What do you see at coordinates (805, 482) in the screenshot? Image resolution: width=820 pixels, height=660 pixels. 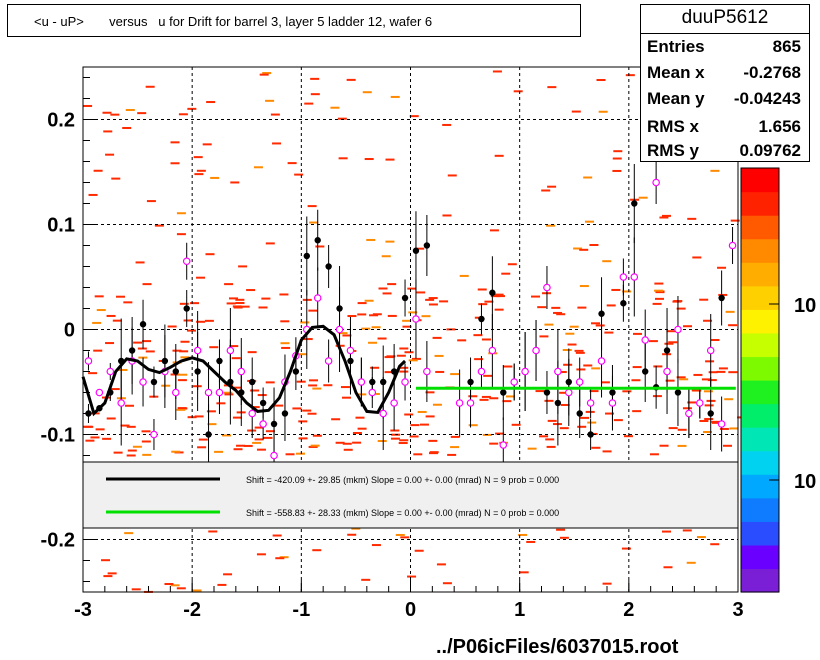 I see `colorbar-label: 10` at bounding box center [805, 482].